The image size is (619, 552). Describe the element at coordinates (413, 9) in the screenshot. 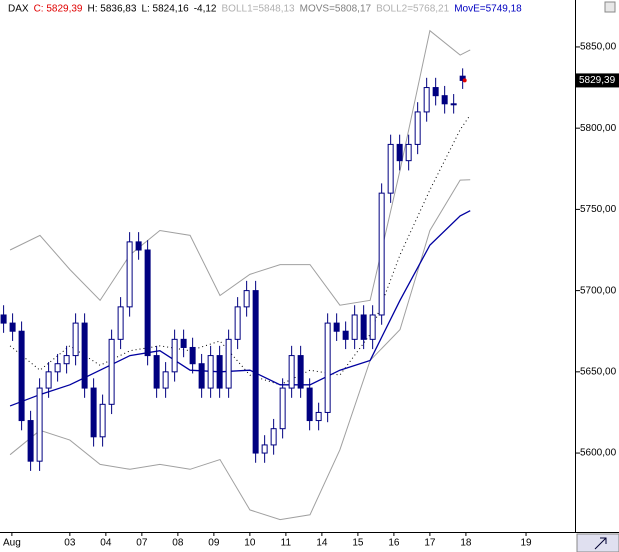

I see `header-item: BOLL2=5768,21` at that location.